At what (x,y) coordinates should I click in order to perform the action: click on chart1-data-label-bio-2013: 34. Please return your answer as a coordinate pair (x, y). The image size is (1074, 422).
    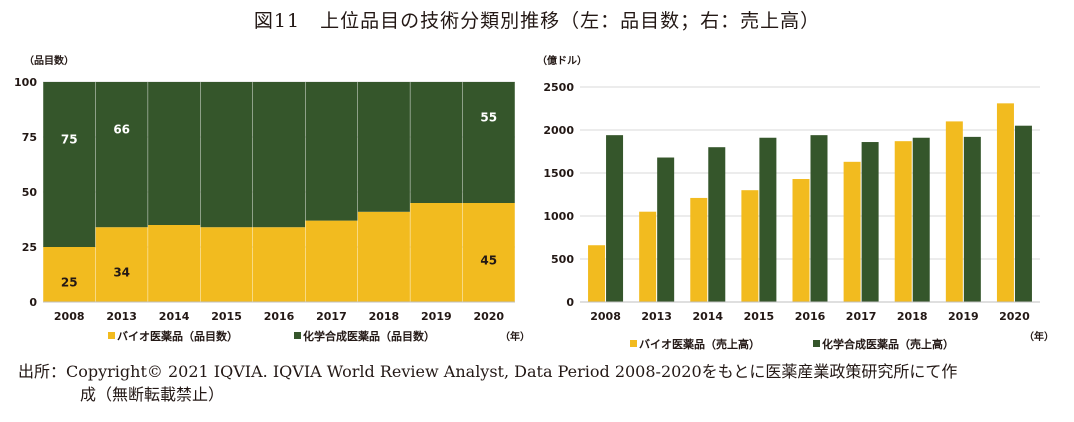
    Looking at the image, I should click on (121, 273).